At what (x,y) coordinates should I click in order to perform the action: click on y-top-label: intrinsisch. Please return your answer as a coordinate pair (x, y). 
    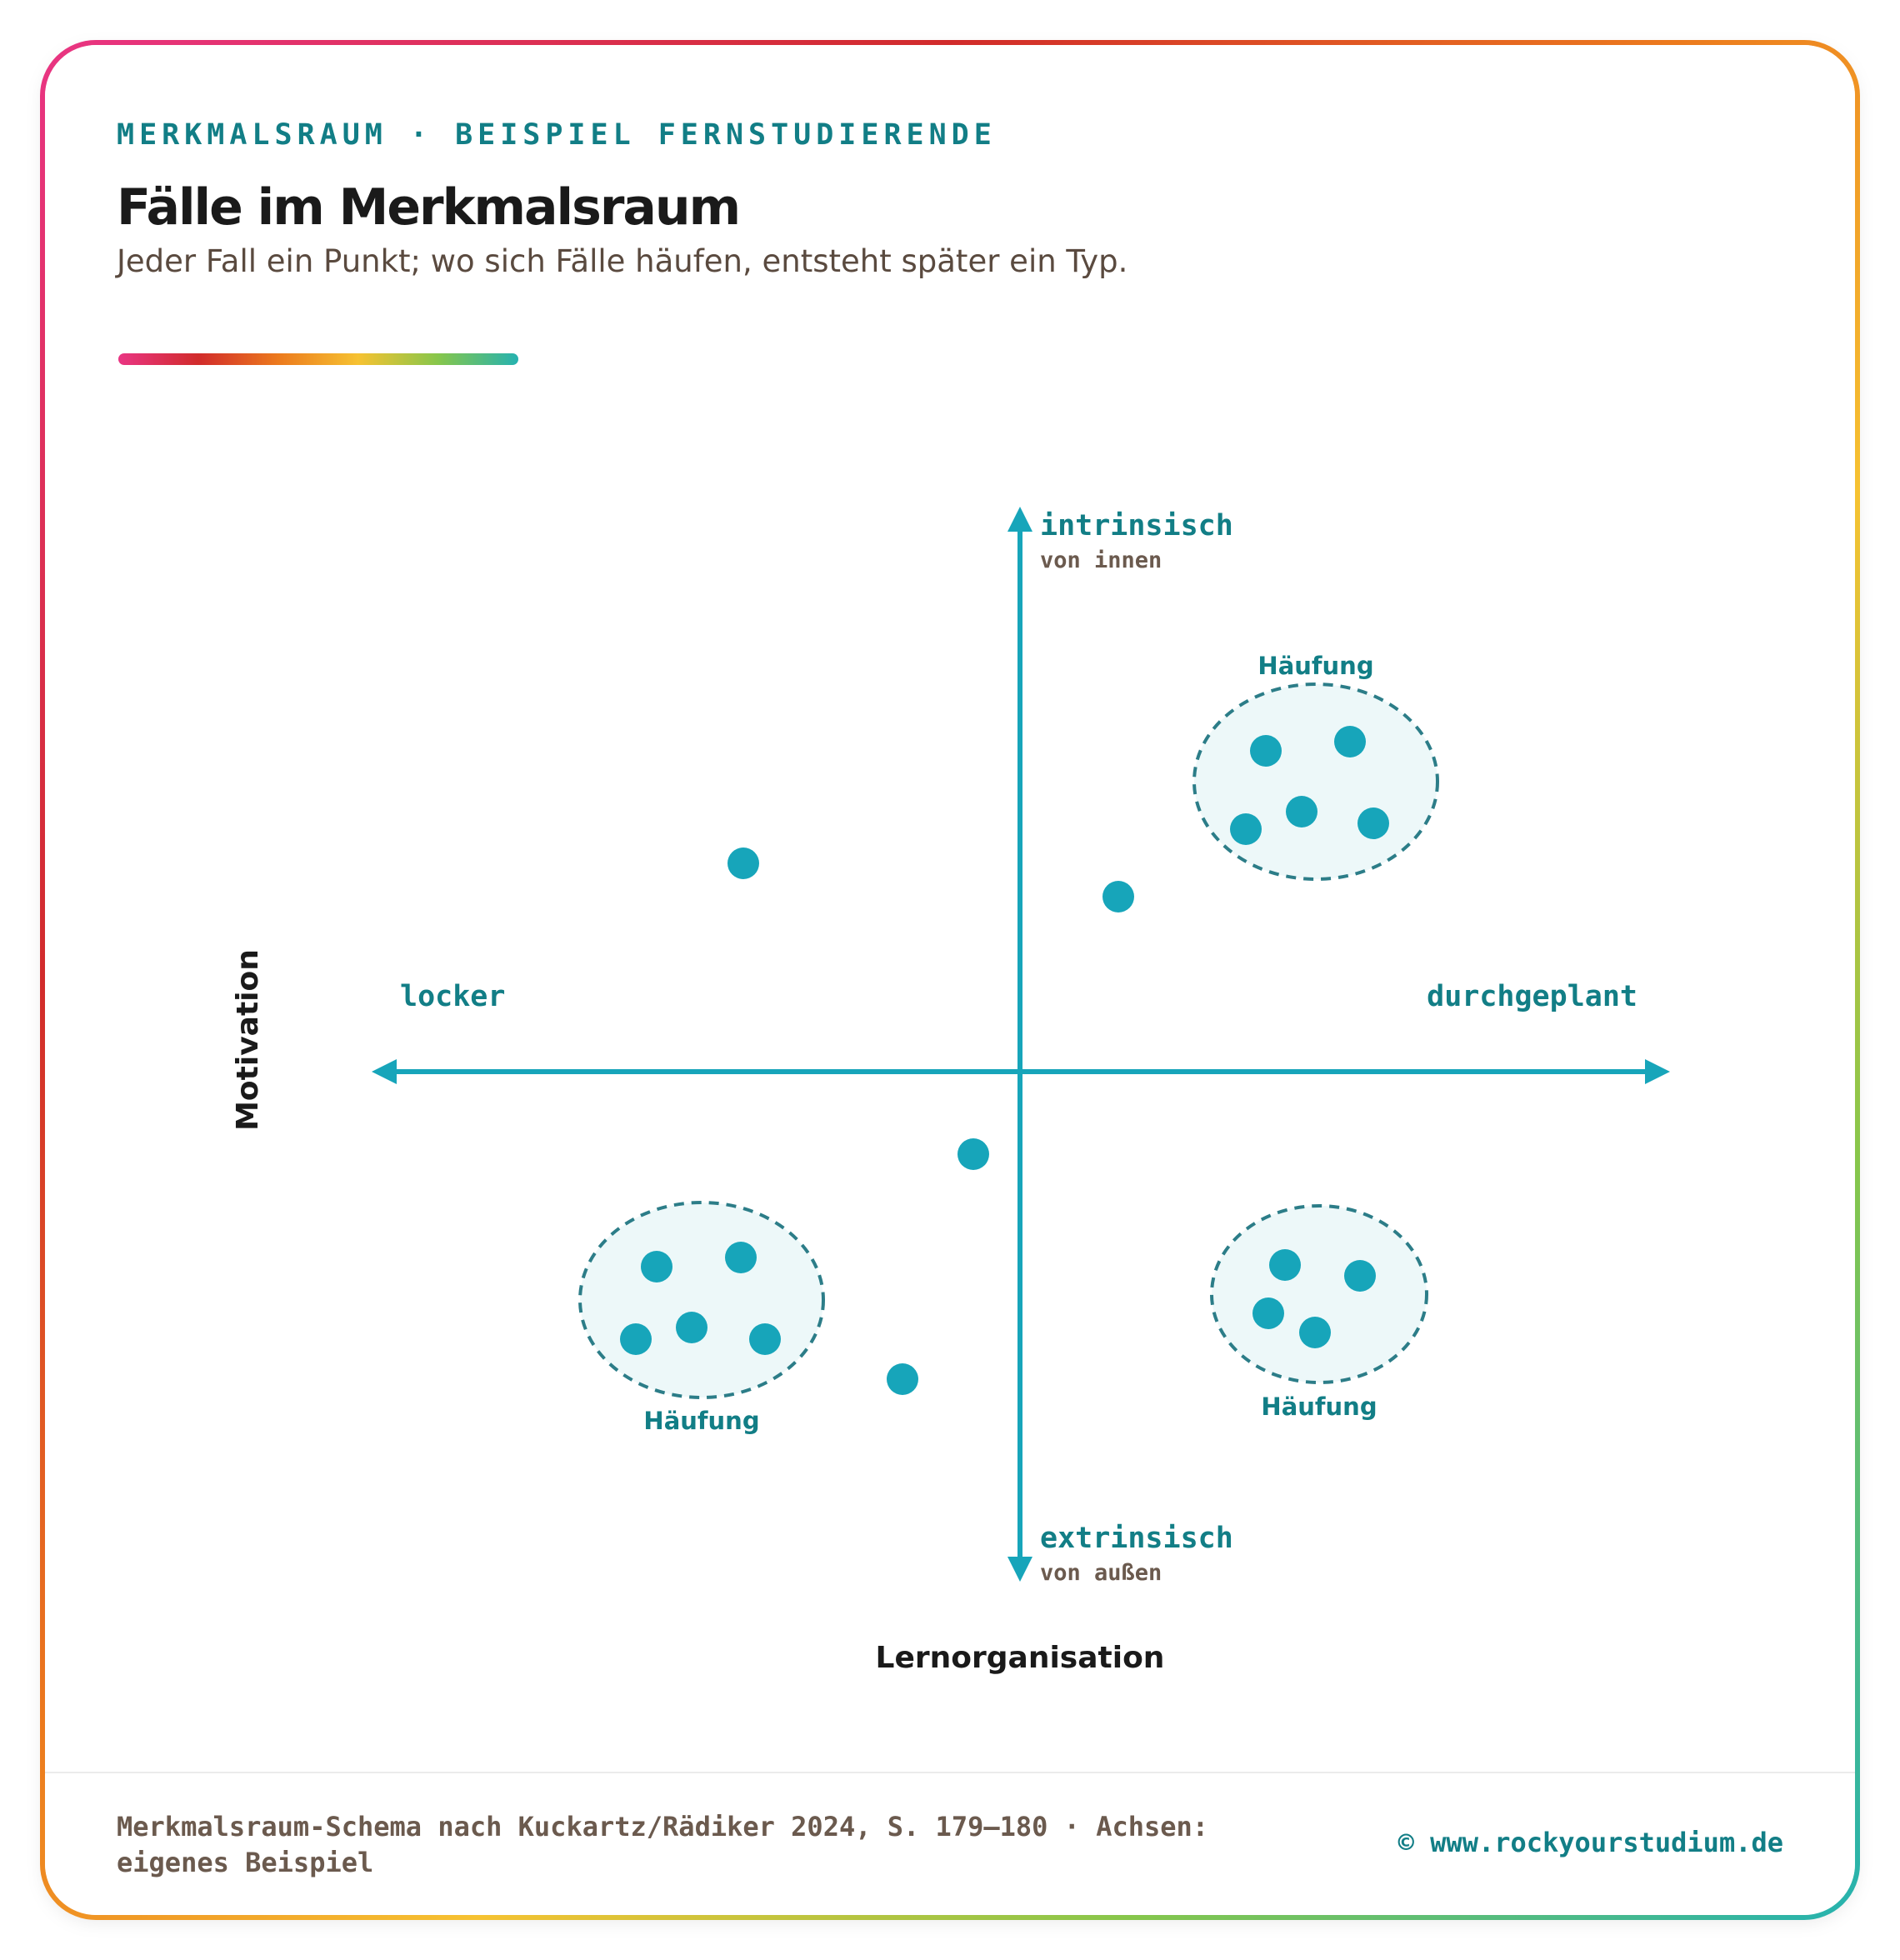
    Looking at the image, I should click on (1136, 525).